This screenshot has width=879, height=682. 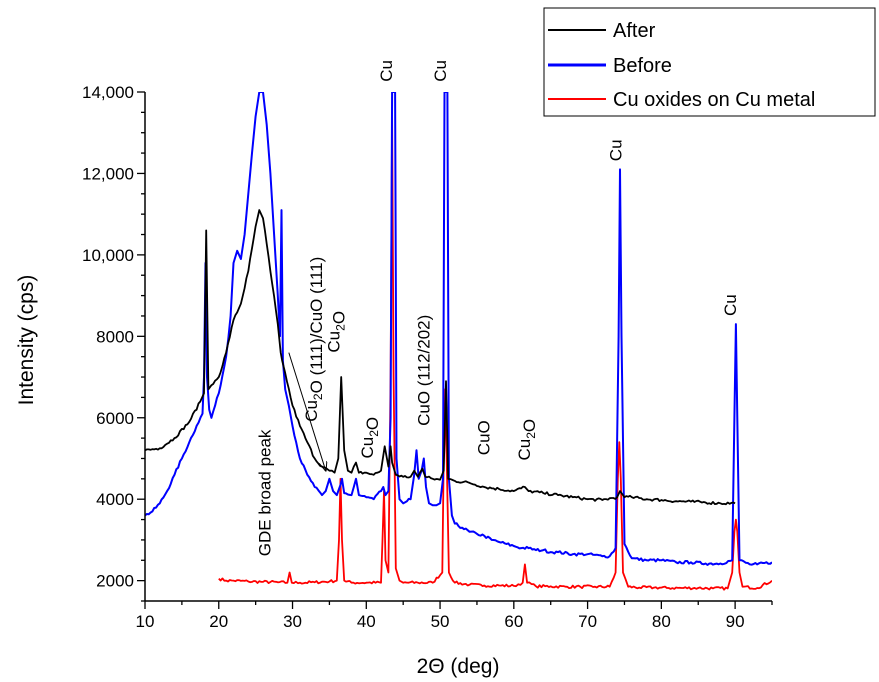 What do you see at coordinates (115, 581) in the screenshot?
I see `y-tick-label: 2000` at bounding box center [115, 581].